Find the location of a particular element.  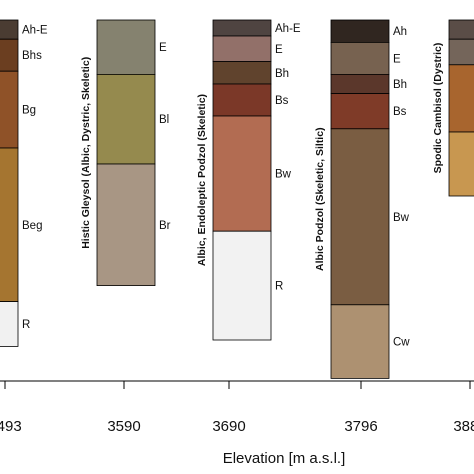

x-tick-label: 3493 is located at coordinates (11, 426).